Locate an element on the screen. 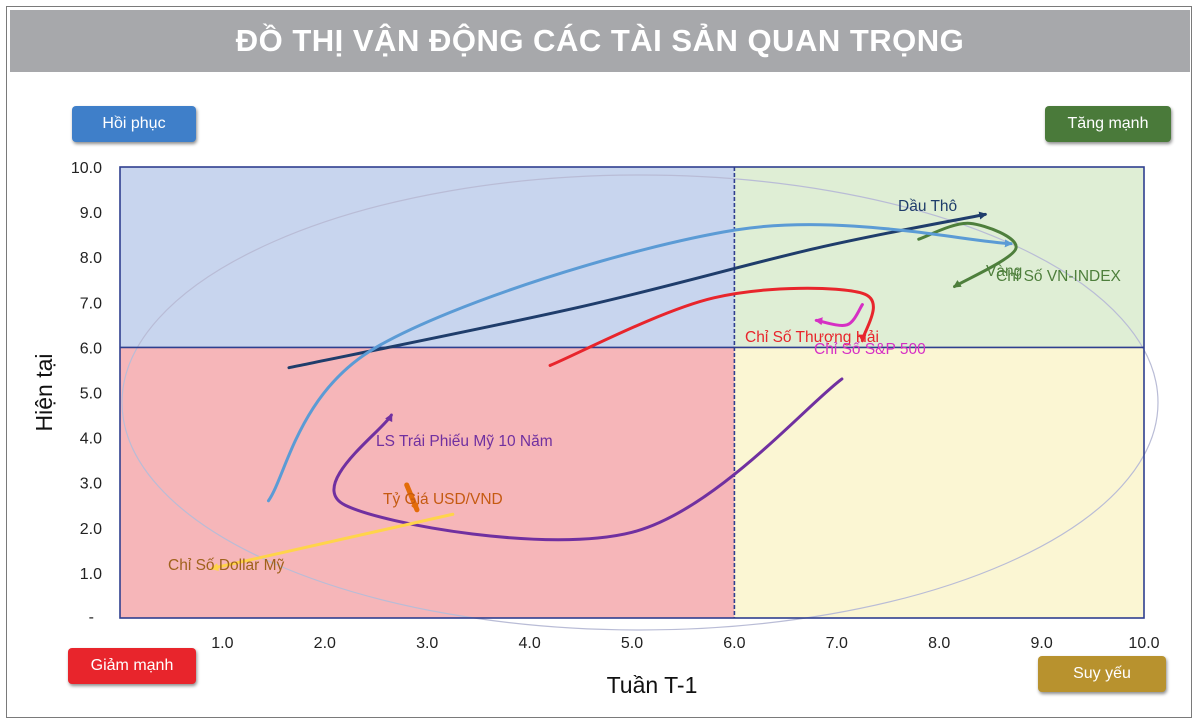 Image resolution: width=1200 pixels, height=728 pixels. page-title: ĐỒ THỊ VẬN ĐỘNG CÁC TÀI SẢN QUAN TRỌNG is located at coordinates (600, 40).